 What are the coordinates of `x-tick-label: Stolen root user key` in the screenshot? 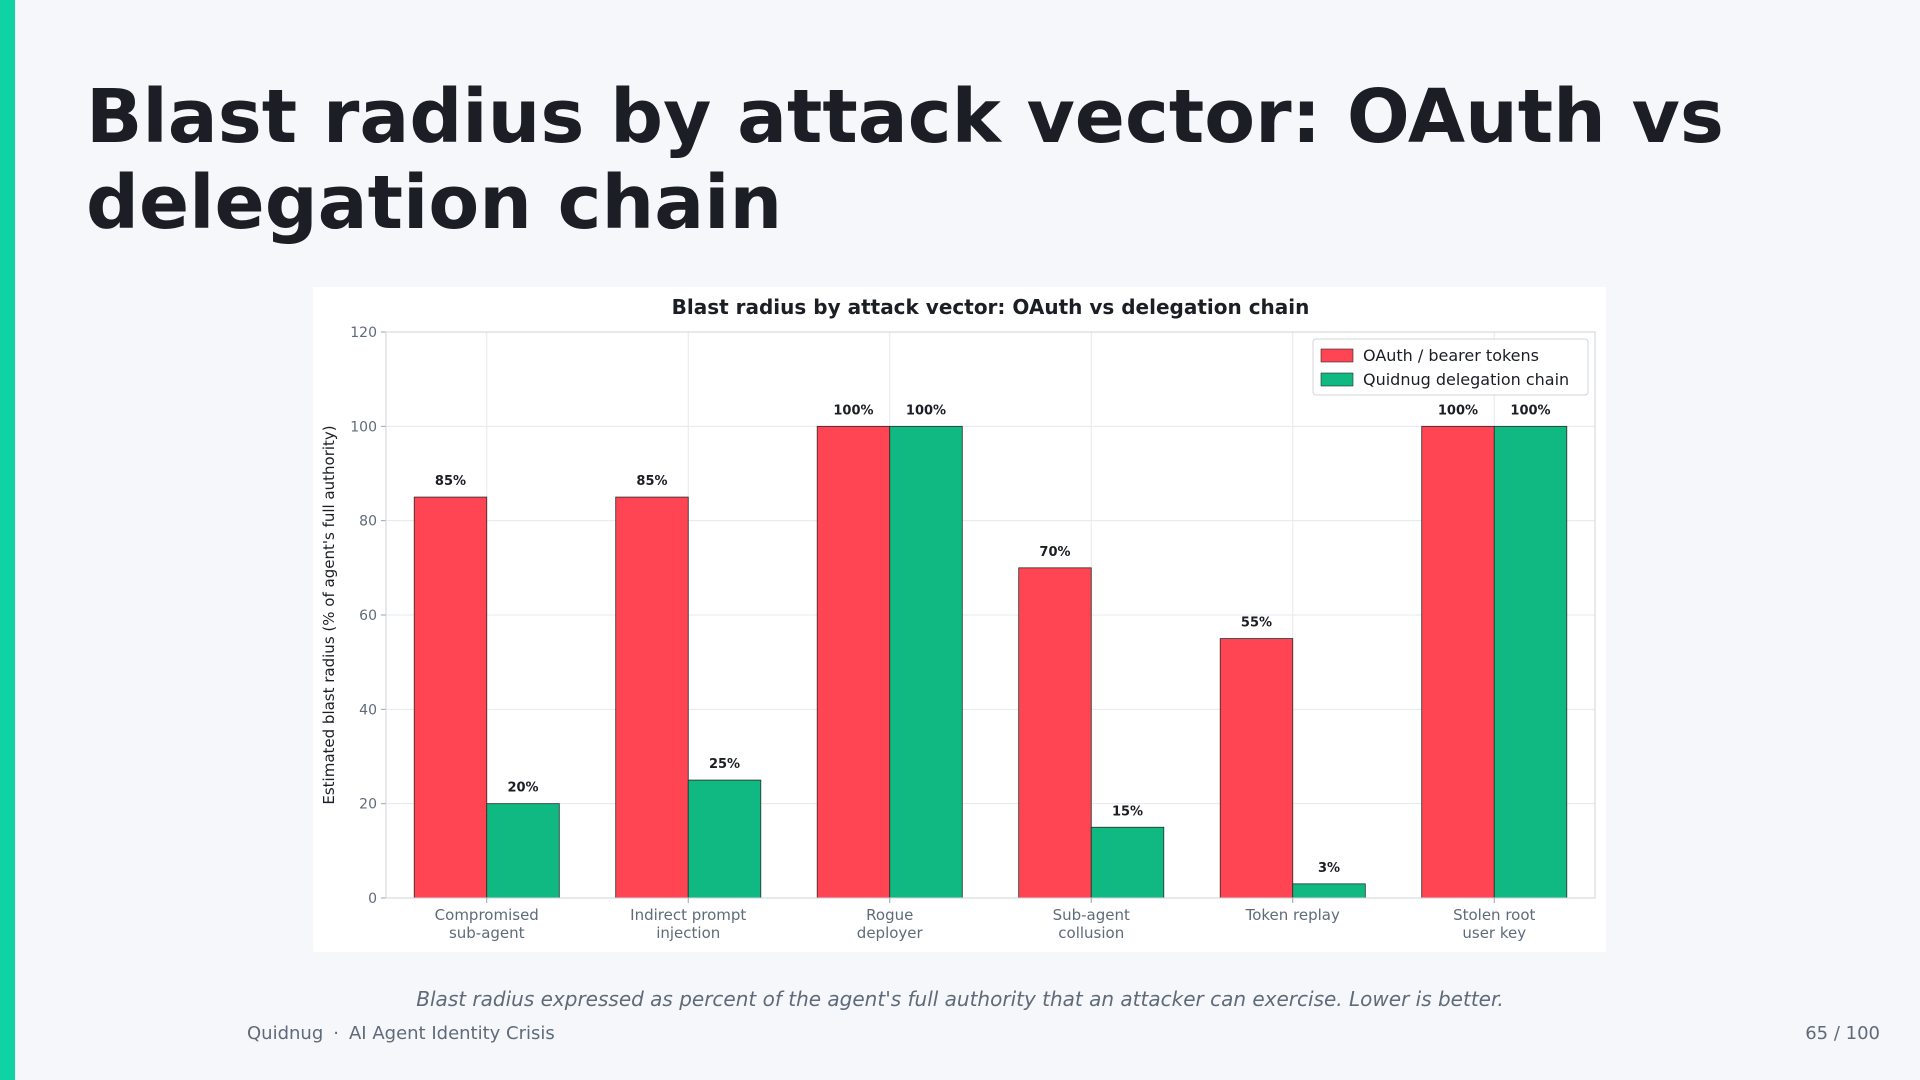 It's located at (1494, 924).